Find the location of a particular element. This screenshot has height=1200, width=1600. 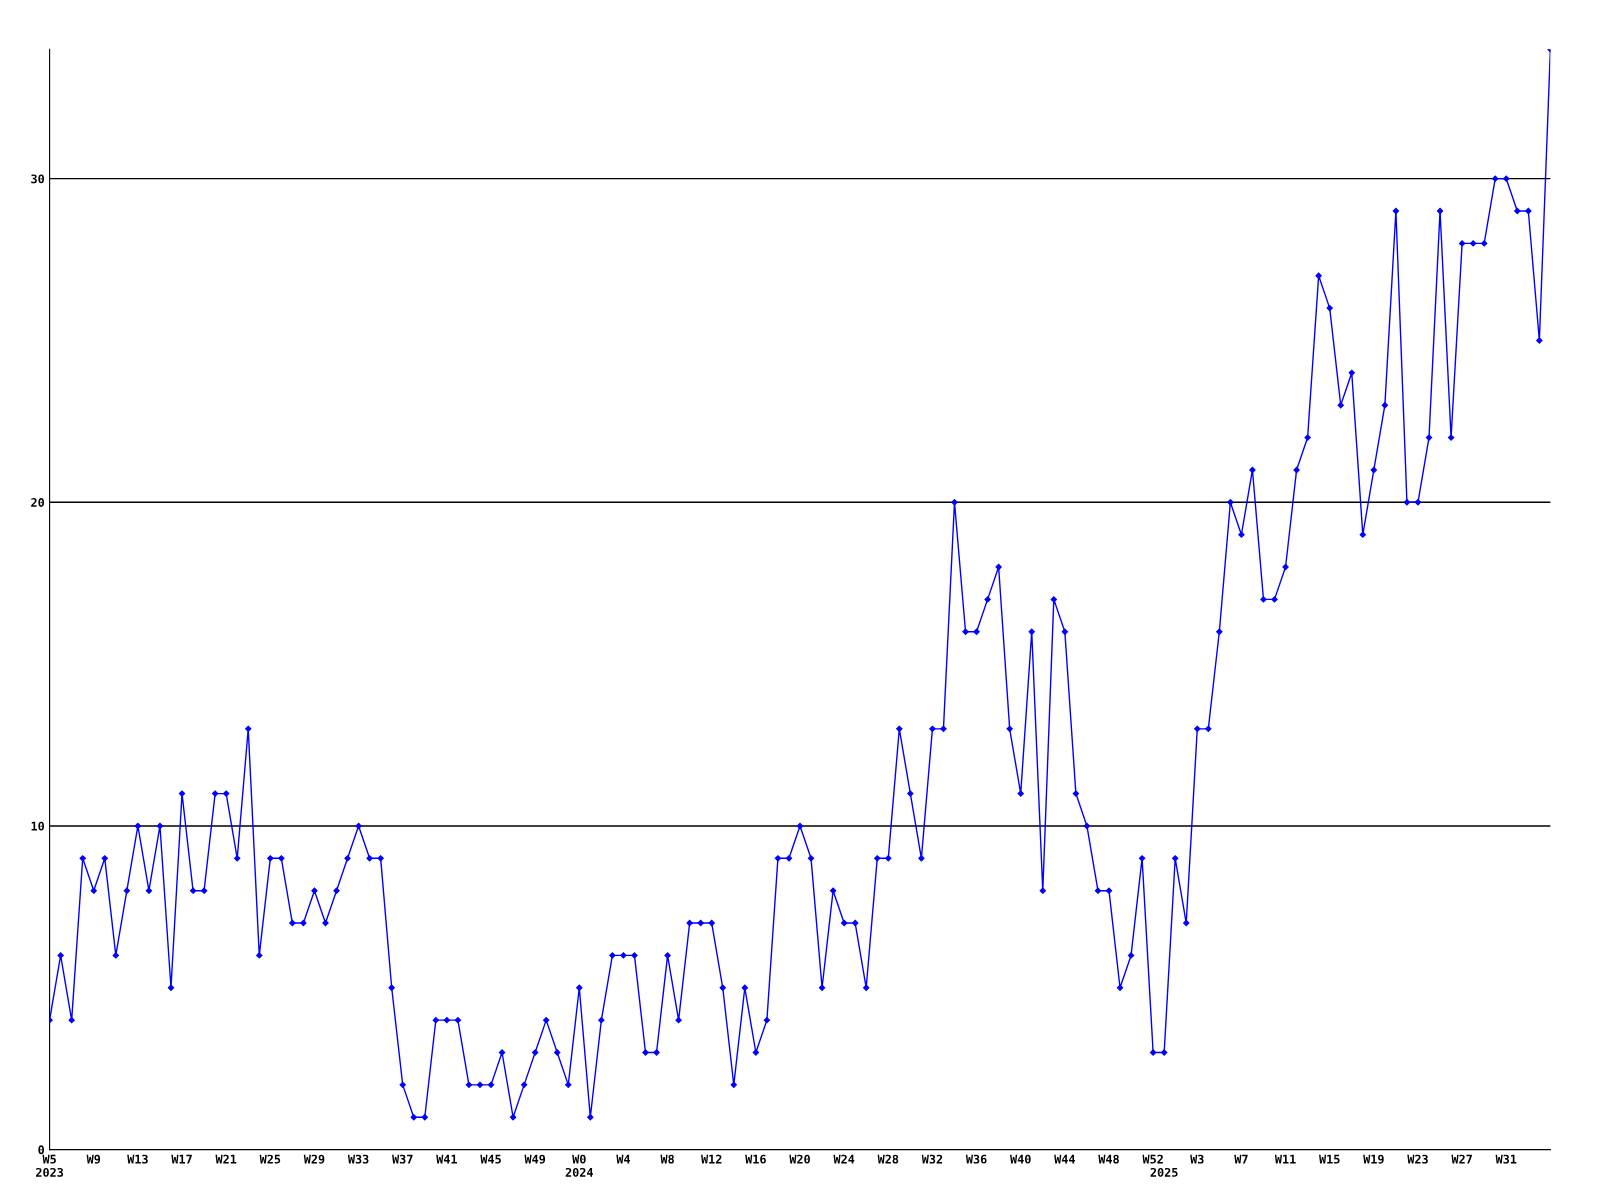

x-tick-label: W19 is located at coordinates (1373, 1159).